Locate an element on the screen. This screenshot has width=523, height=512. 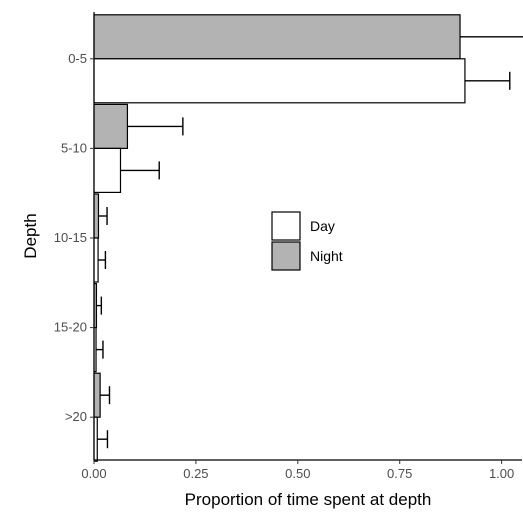
legend-swatch-night is located at coordinates (286, 256).